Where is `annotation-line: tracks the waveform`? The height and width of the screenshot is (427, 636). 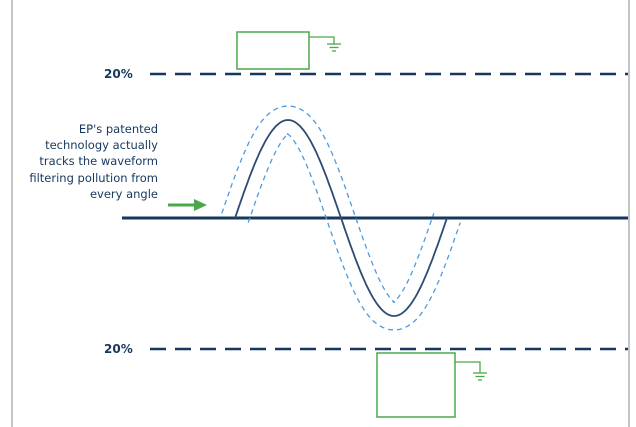 annotation-line: tracks the waveform is located at coordinates (98, 161).